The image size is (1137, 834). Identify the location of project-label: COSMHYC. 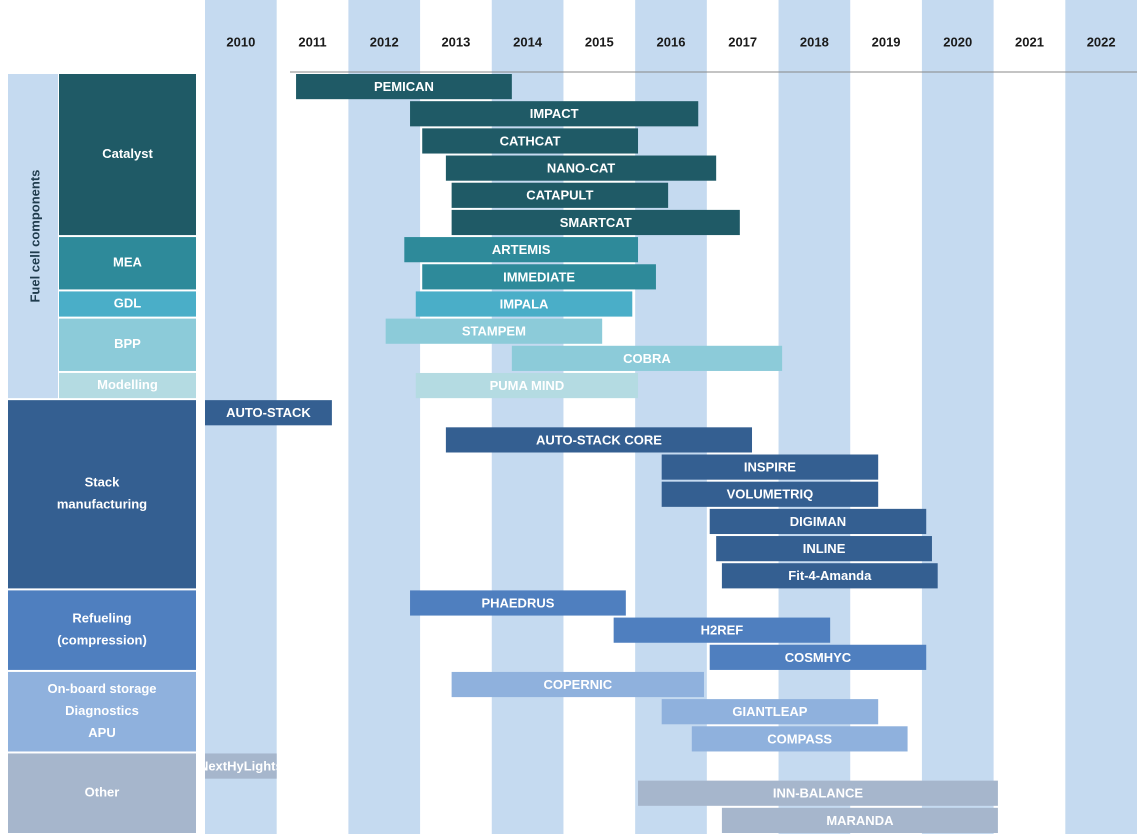
(818, 657).